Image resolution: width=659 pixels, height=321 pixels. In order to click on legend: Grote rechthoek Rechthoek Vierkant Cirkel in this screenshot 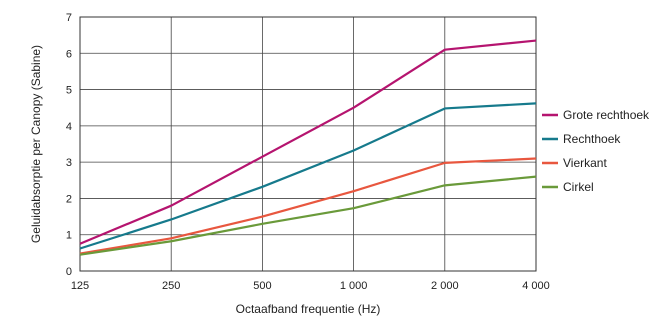, I will do `click(596, 151)`.